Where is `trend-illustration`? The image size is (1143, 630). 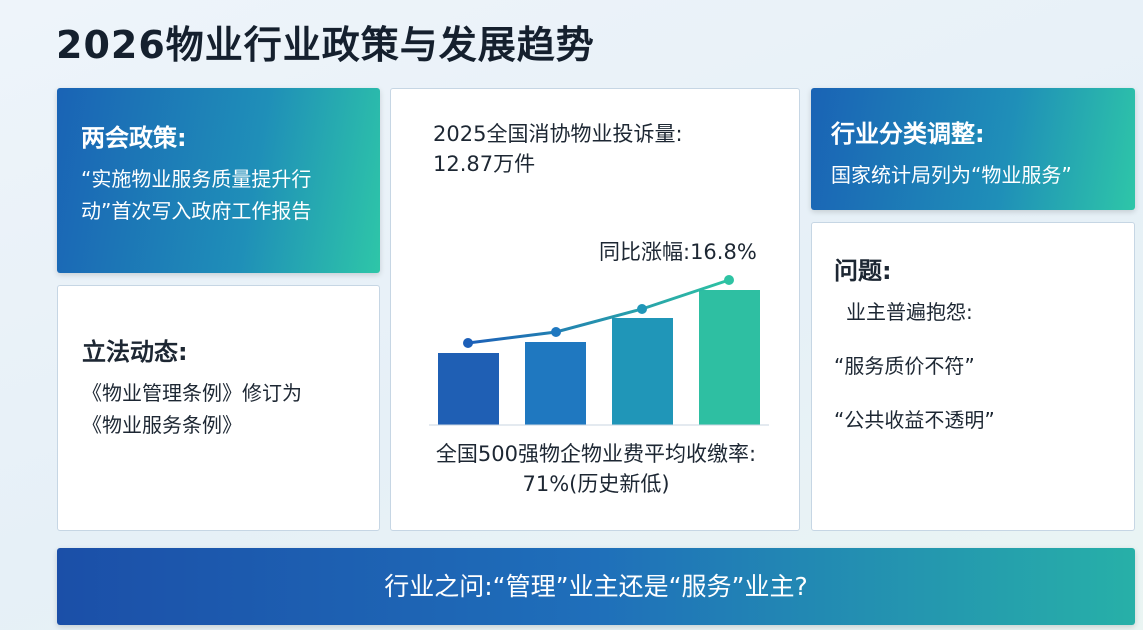 trend-illustration is located at coordinates (599, 350).